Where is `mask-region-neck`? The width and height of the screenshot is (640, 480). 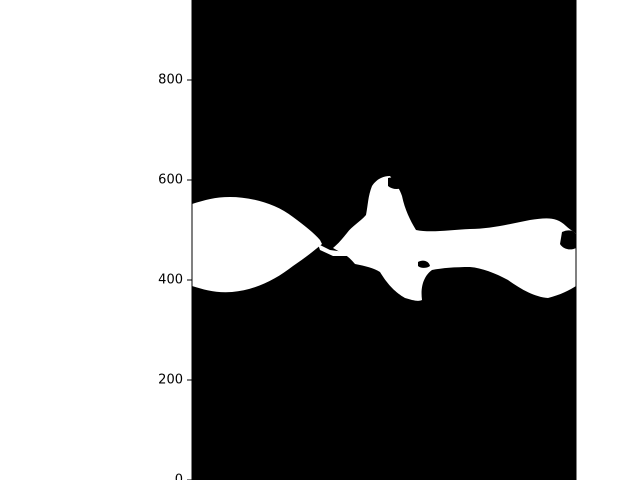 mask-region-neck is located at coordinates (332, 250).